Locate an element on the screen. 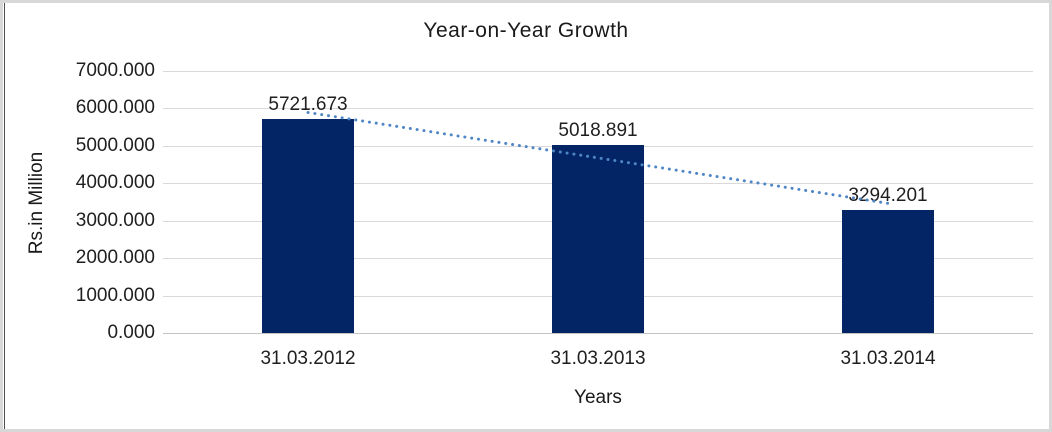 The width and height of the screenshot is (1052, 432). x-axis-title: Years is located at coordinates (598, 397).